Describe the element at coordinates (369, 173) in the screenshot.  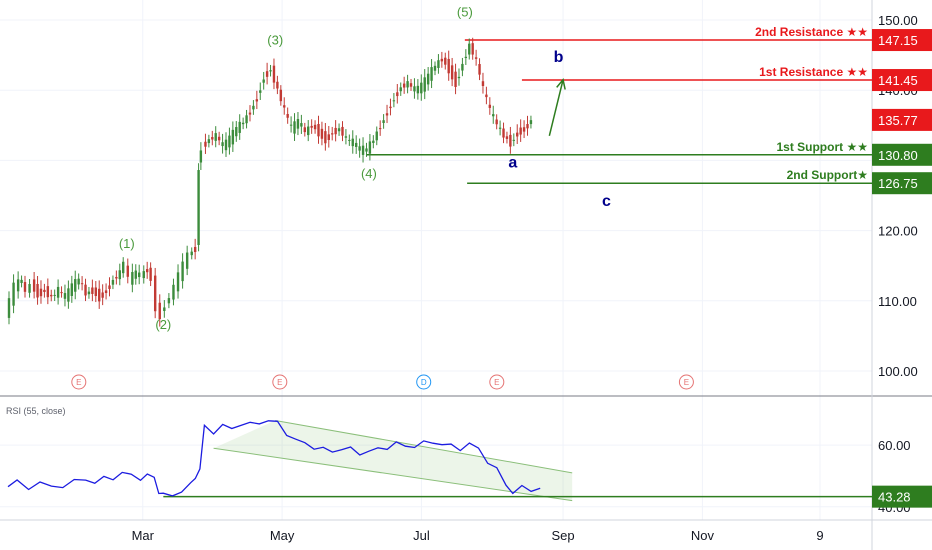
I see `wave-label: (4)` at that location.